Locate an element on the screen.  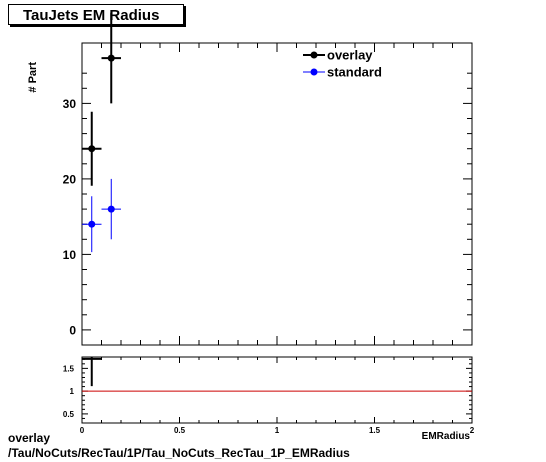
ratio-x-tick-label: 1 is located at coordinates (277, 430).